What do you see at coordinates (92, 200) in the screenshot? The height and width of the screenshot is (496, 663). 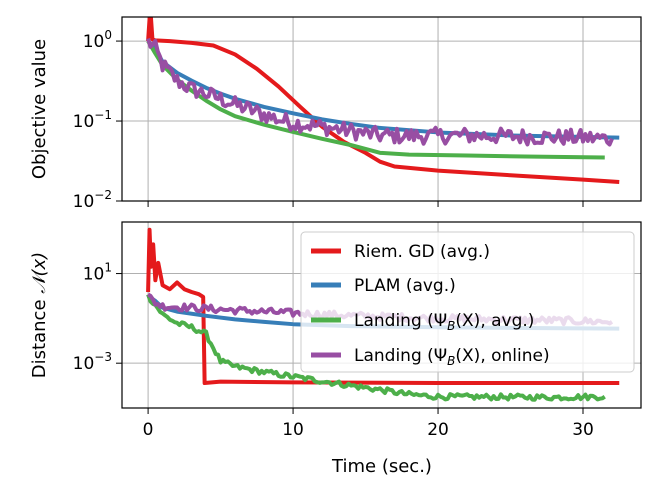 I see `y-tick-label: 10⁻²` at bounding box center [92, 200].